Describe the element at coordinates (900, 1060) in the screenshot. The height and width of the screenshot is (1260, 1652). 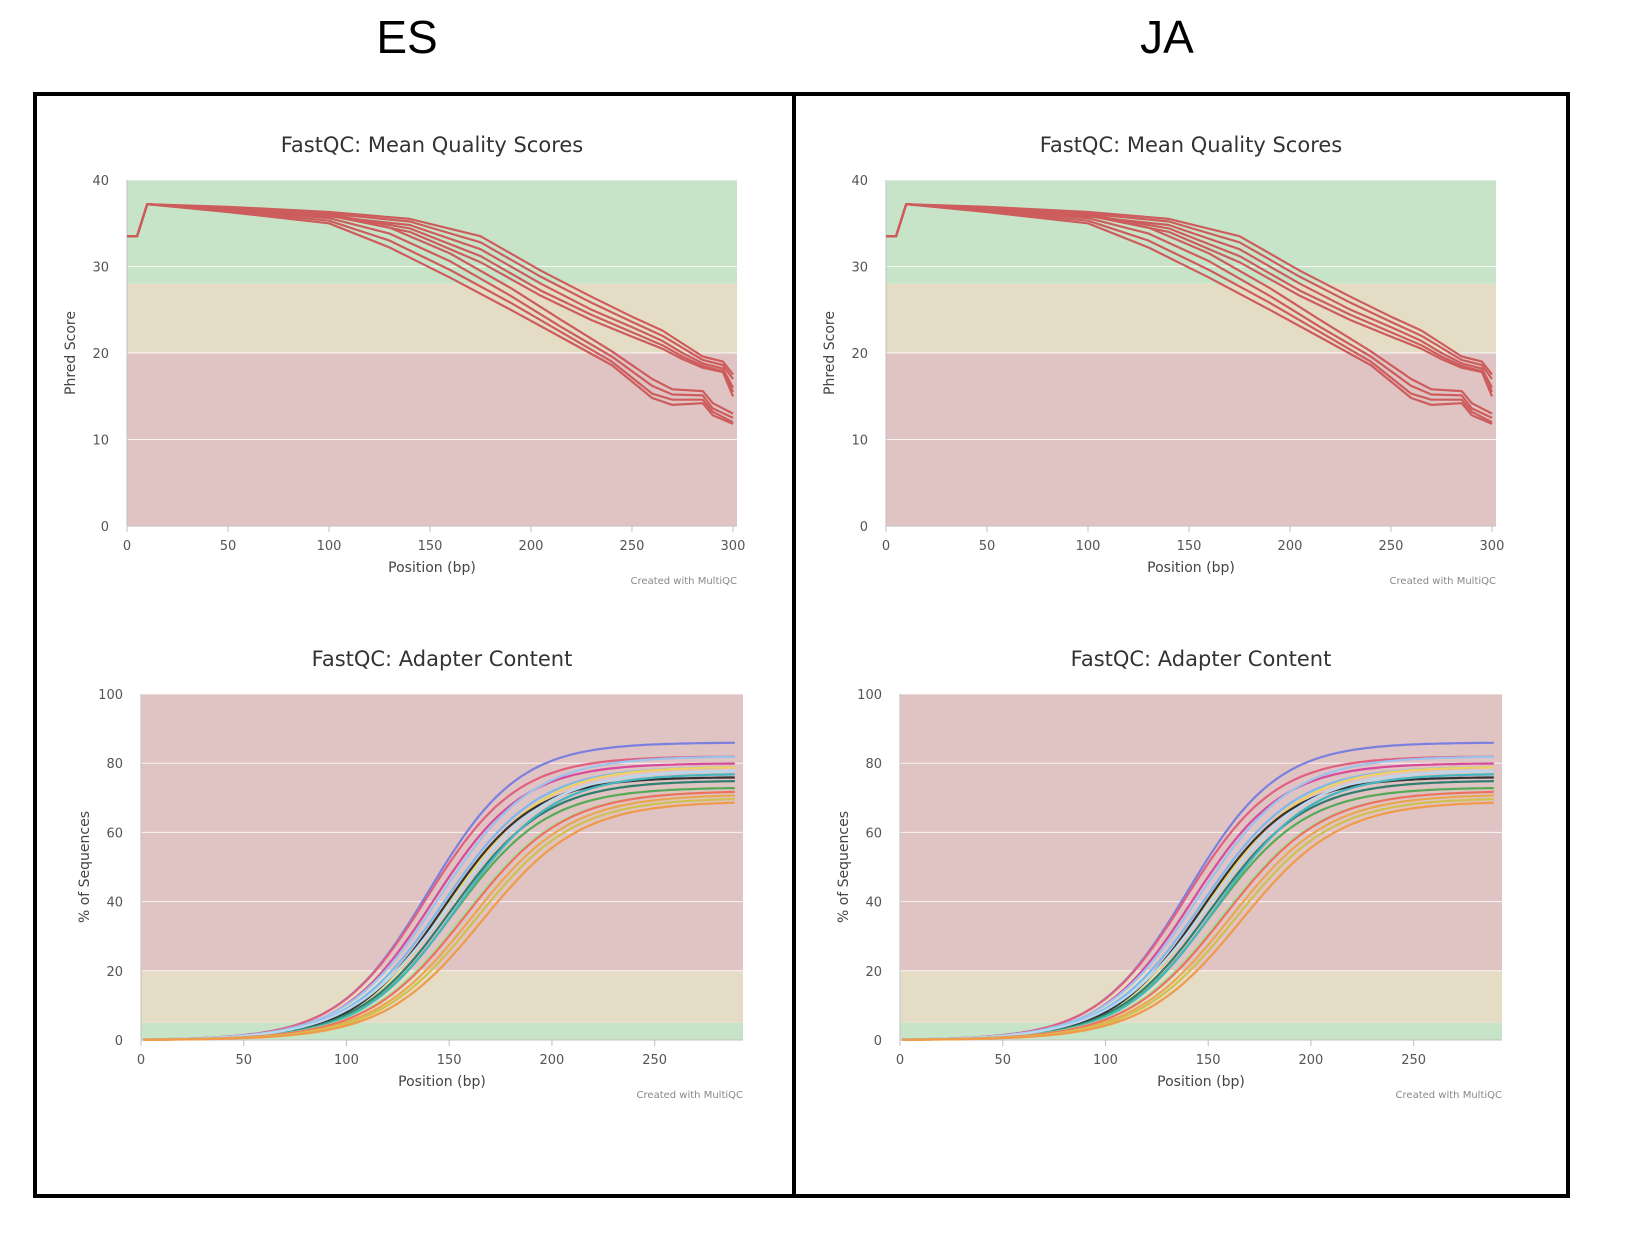
I see `ja-adapter-xtick-0: 0` at that location.